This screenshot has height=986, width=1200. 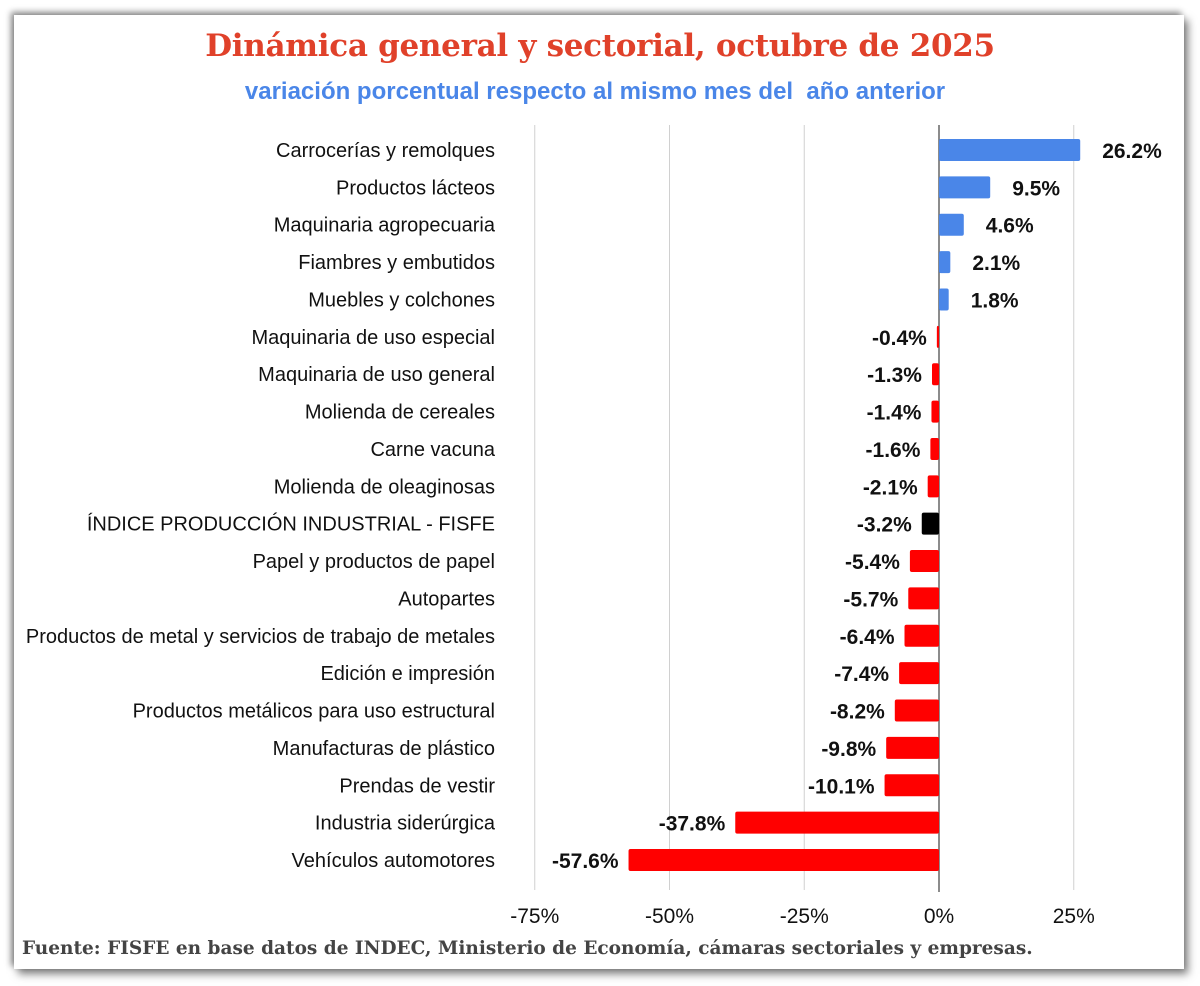 What do you see at coordinates (1074, 916) in the screenshot?
I see `x-tick-label: 25%` at bounding box center [1074, 916].